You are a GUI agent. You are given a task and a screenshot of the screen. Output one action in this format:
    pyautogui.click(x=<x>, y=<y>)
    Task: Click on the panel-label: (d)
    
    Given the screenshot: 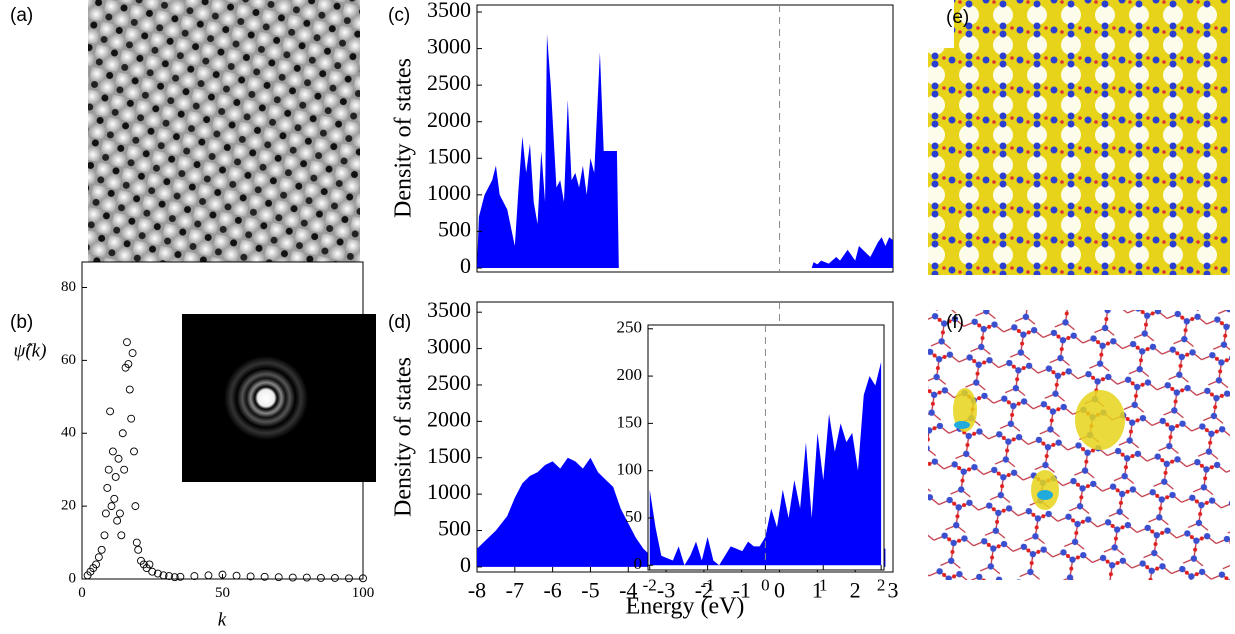 What is the action you would take?
    pyautogui.click(x=399, y=322)
    